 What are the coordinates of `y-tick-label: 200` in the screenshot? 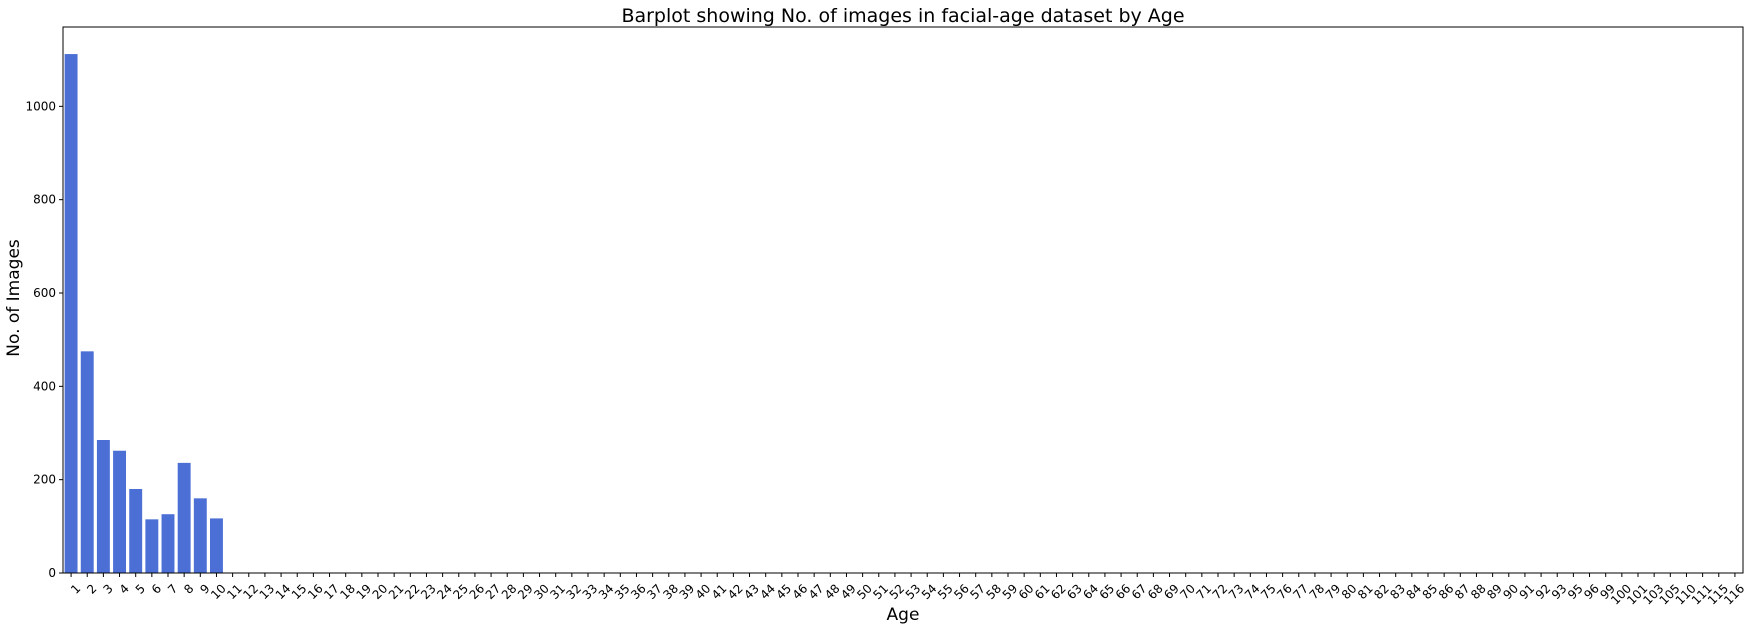 It's located at (44, 480).